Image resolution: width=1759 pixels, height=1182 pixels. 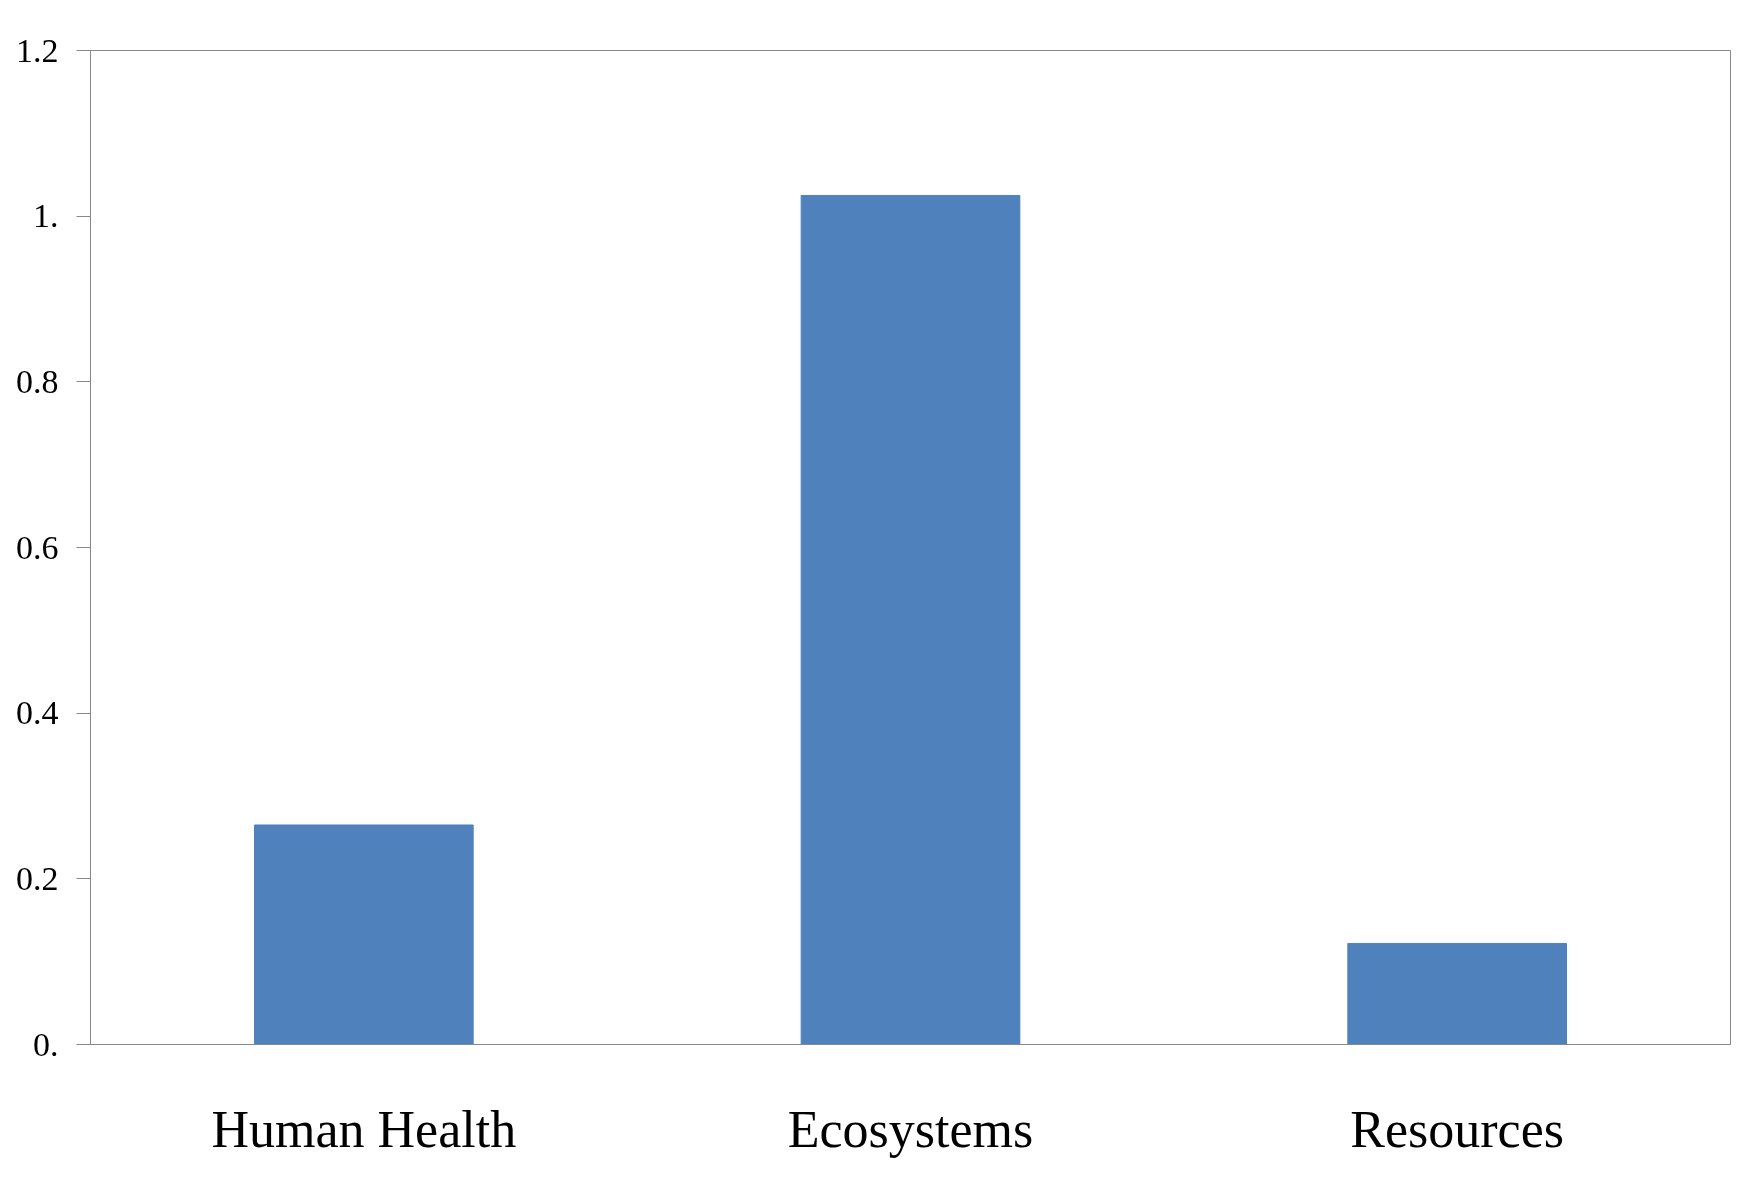 What do you see at coordinates (910, 1129) in the screenshot?
I see `x-tick-label: Ecosystems` at bounding box center [910, 1129].